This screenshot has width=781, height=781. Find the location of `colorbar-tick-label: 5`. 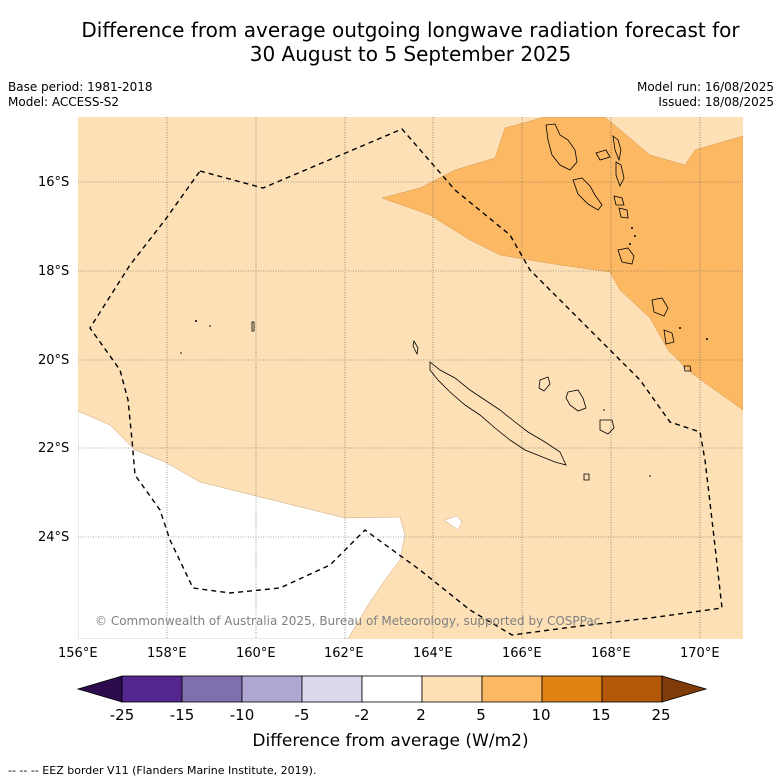

colorbar-tick-label: 5 is located at coordinates (481, 715).